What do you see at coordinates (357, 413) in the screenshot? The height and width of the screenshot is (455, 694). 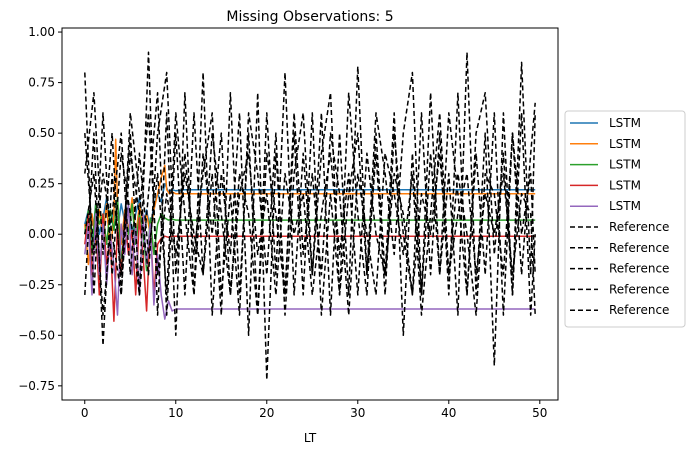 I see `x-tick-label: 30` at bounding box center [357, 413].